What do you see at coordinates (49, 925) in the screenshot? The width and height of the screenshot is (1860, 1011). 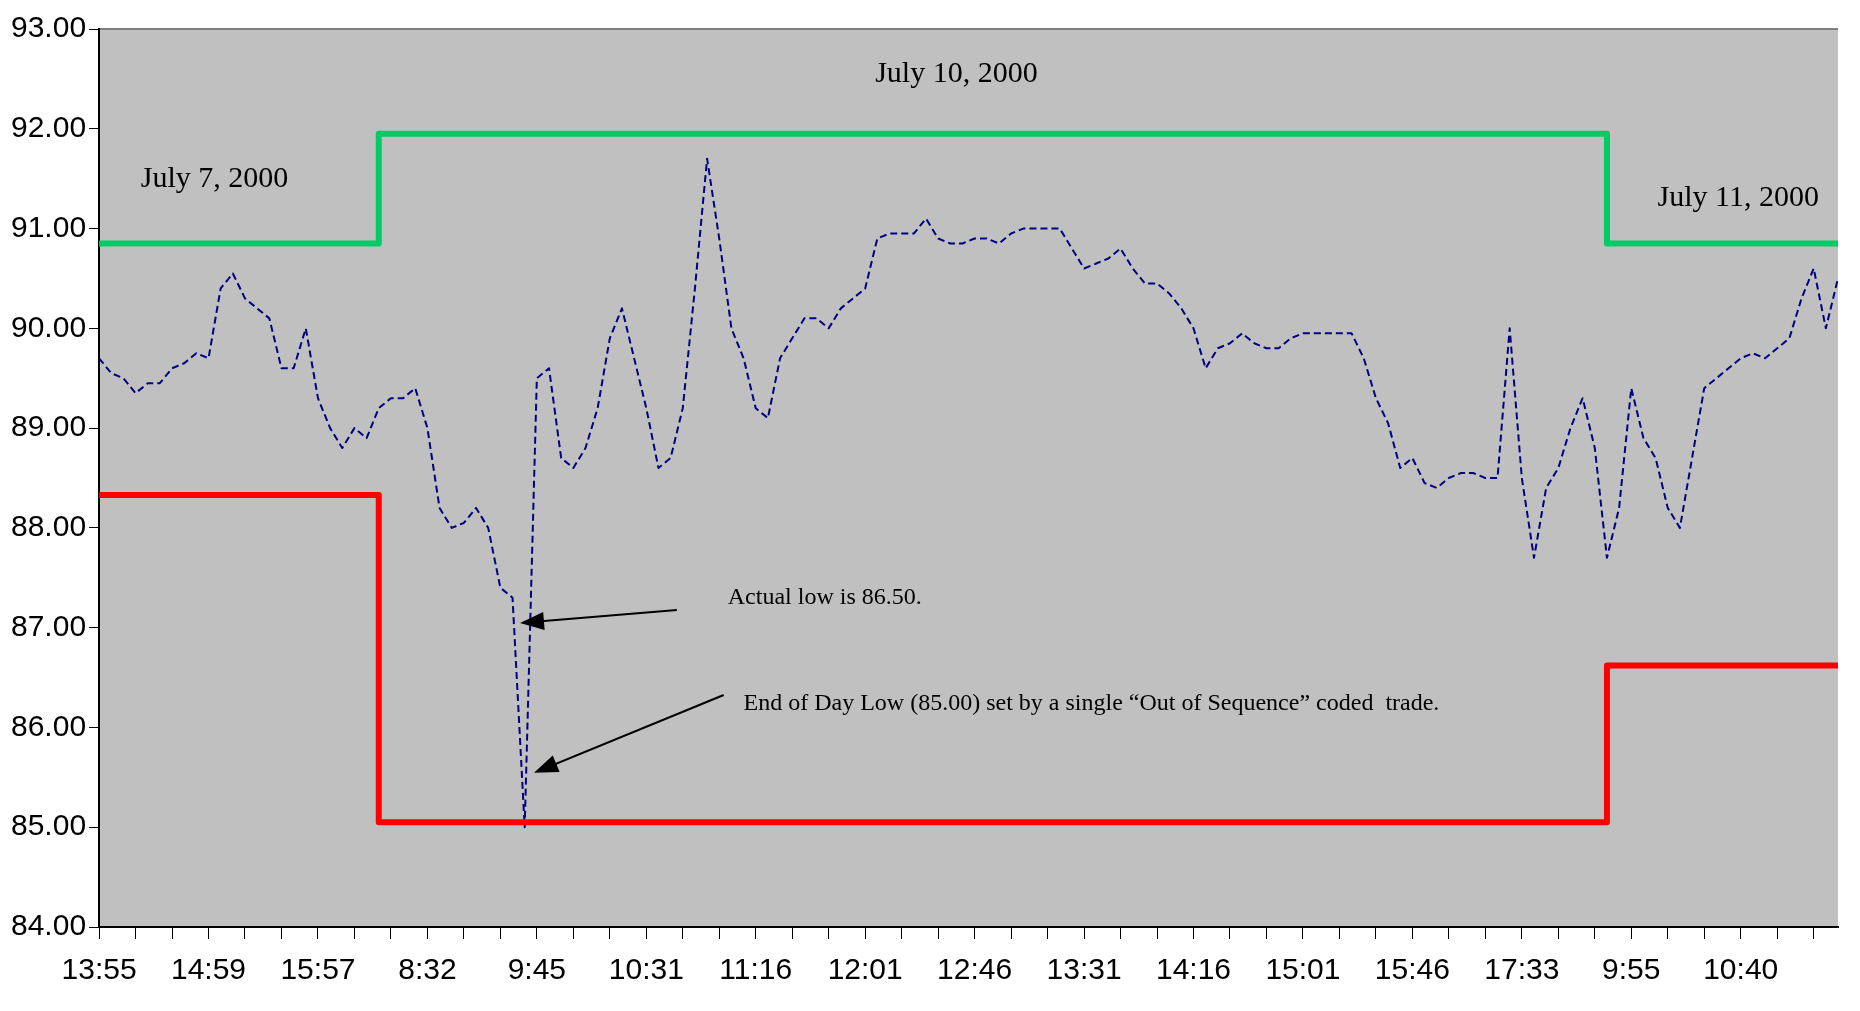 I see `y-tick-label: 84.00` at bounding box center [49, 925].